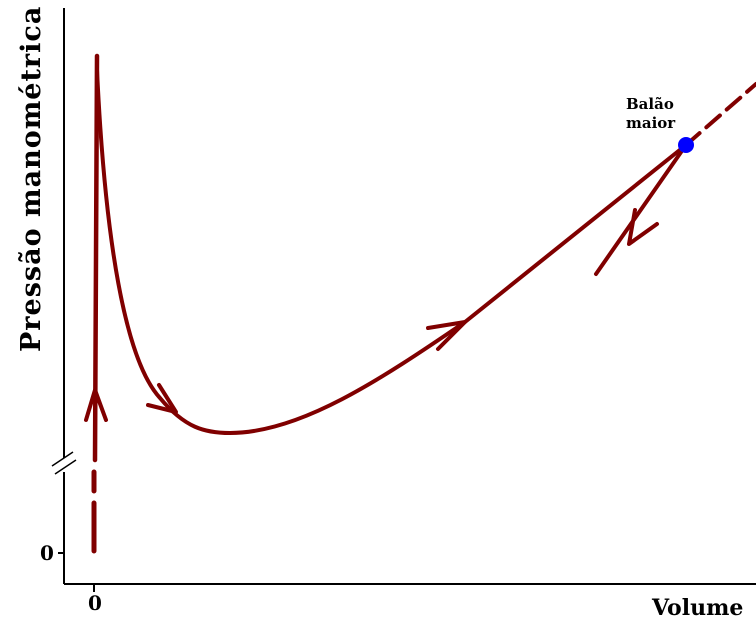  I want to click on arrow-initial-rise, so click(96, 405).